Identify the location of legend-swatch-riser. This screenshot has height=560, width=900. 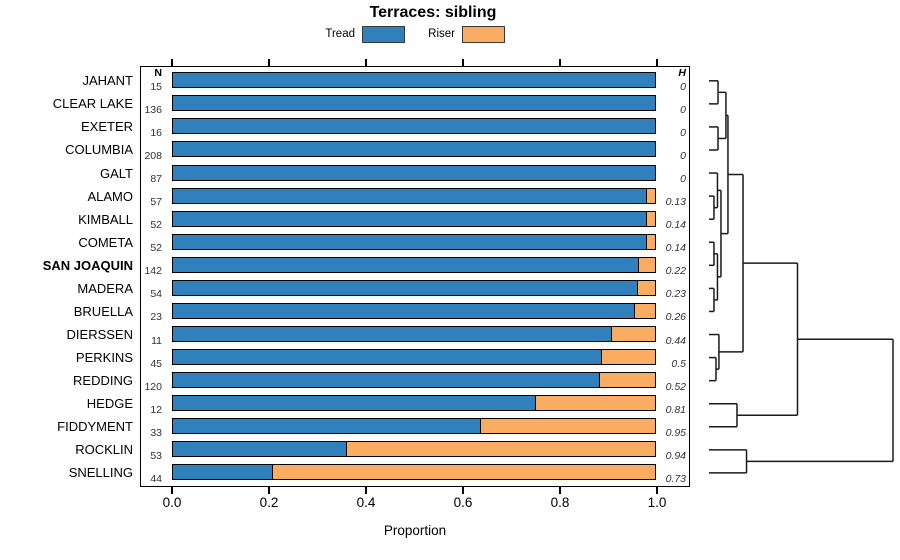
(483, 34).